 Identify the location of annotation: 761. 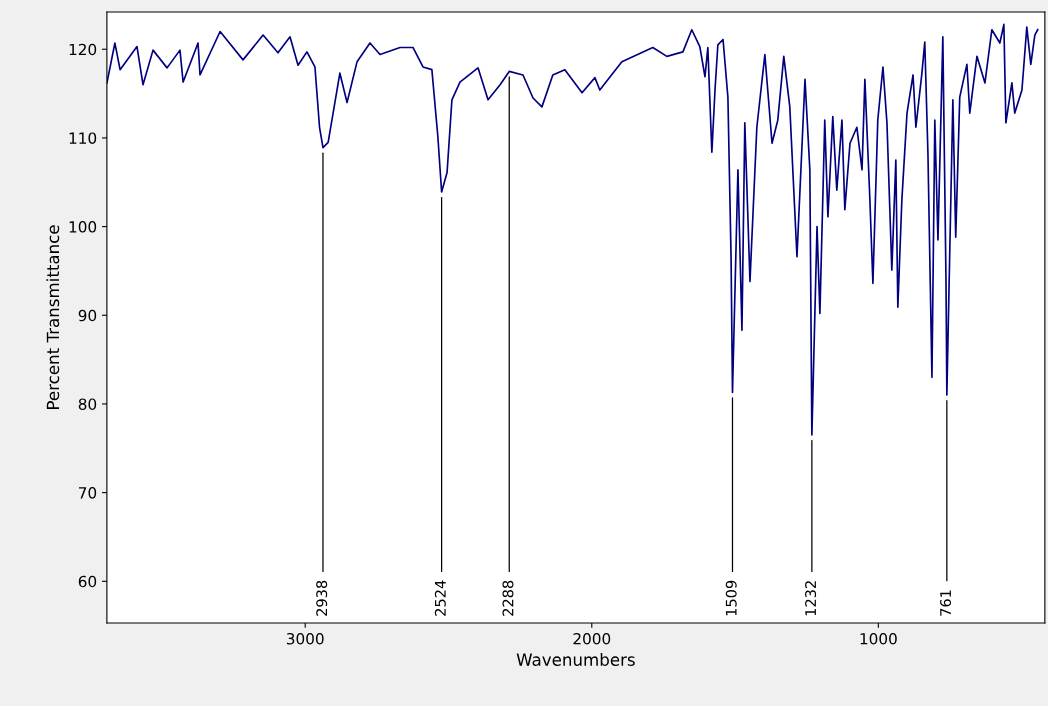
(946, 603).